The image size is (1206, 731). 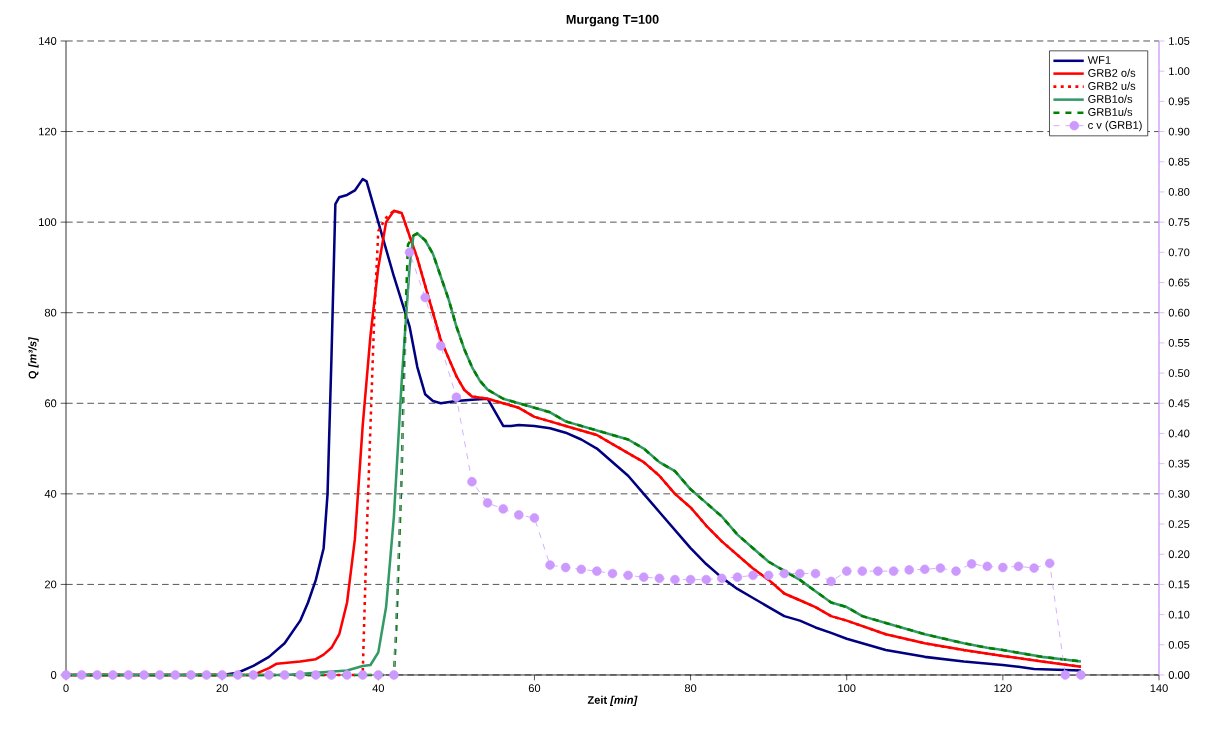 I want to click on y2-tick-label: 1.00, so click(x=1179, y=71).